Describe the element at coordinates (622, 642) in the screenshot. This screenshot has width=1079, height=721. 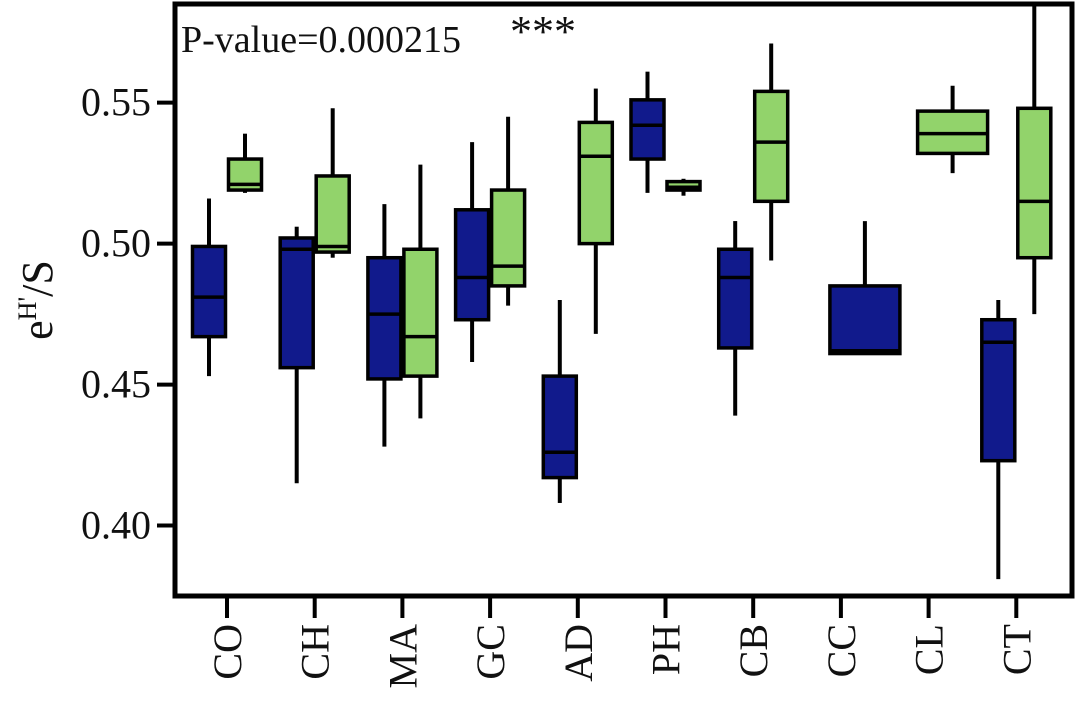
I see `x-axis: CO CH MA GC AD PH CB CC CL CT` at that location.